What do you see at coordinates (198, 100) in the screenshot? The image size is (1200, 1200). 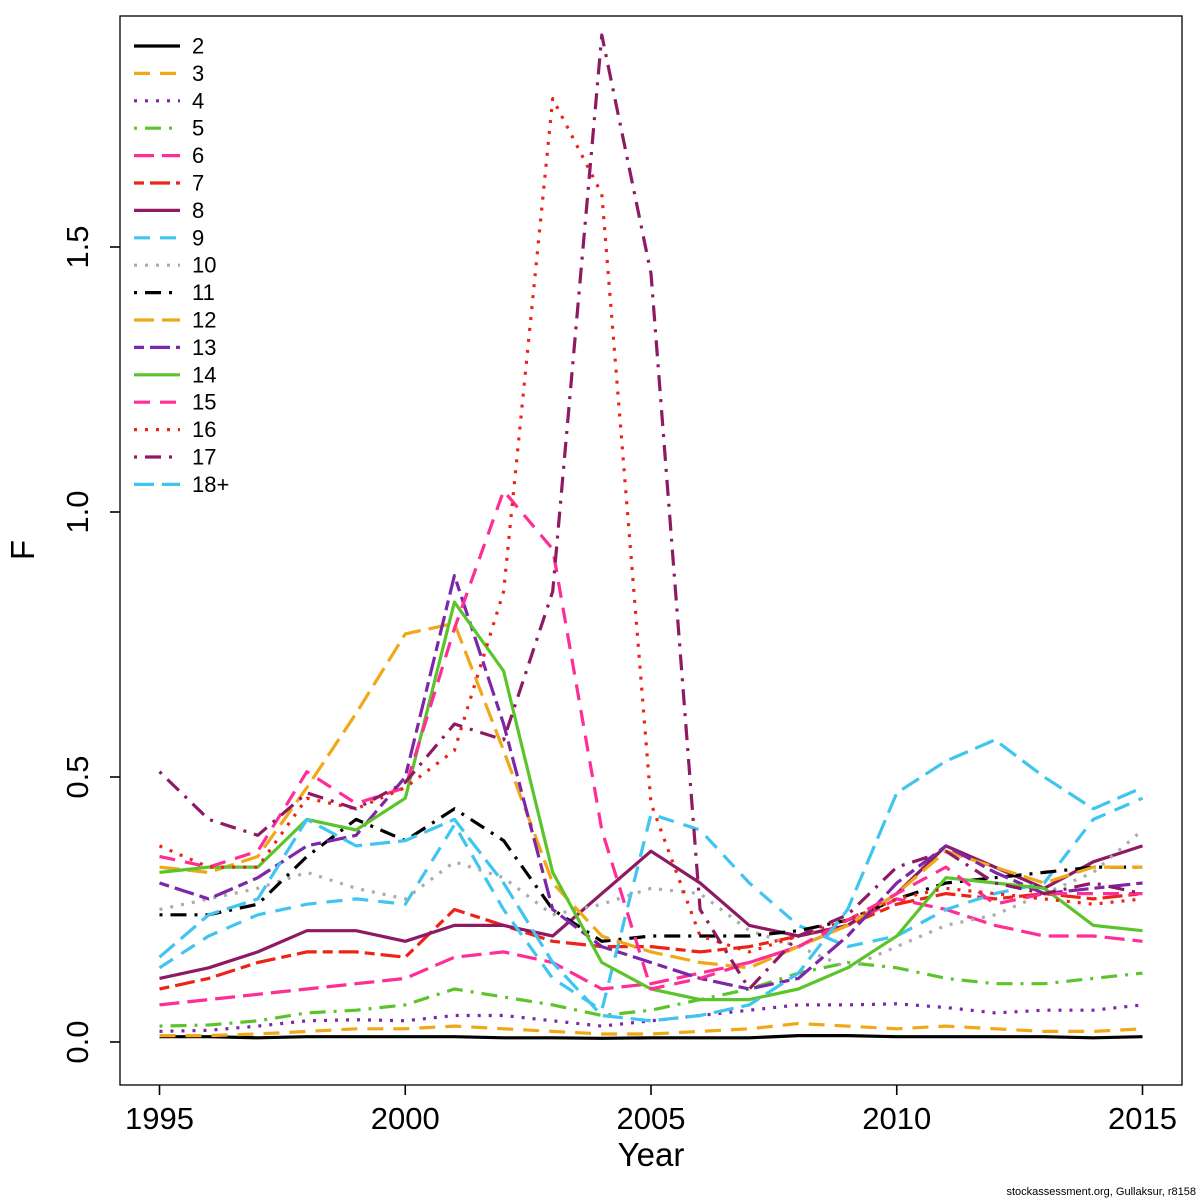 I see `legend-item-label: 4` at bounding box center [198, 100].